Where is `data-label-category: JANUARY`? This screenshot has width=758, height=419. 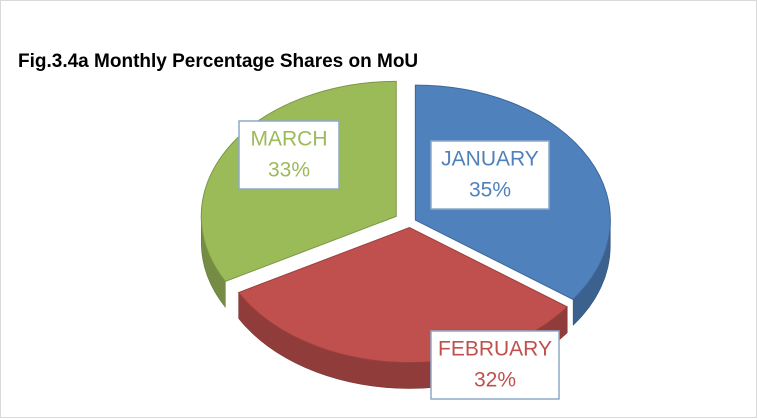 data-label-category: JANUARY is located at coordinates (490, 159).